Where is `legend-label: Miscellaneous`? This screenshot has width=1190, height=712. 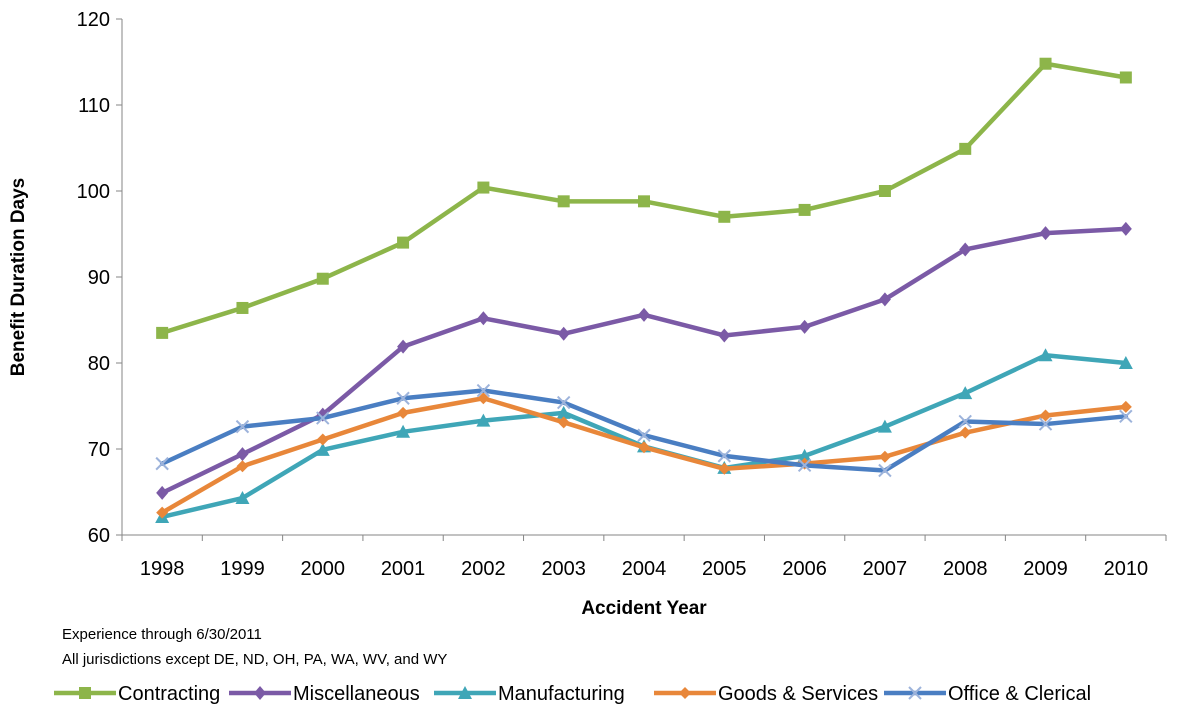
legend-label: Miscellaneous is located at coordinates (356, 694).